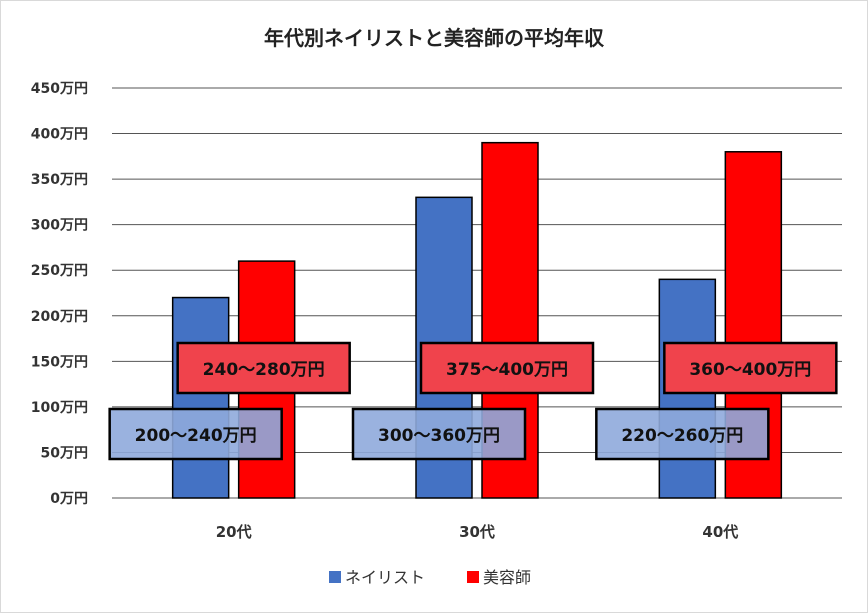  Describe the element at coordinates (59, 362) in the screenshot. I see `y-tick-label: 150万円` at that location.